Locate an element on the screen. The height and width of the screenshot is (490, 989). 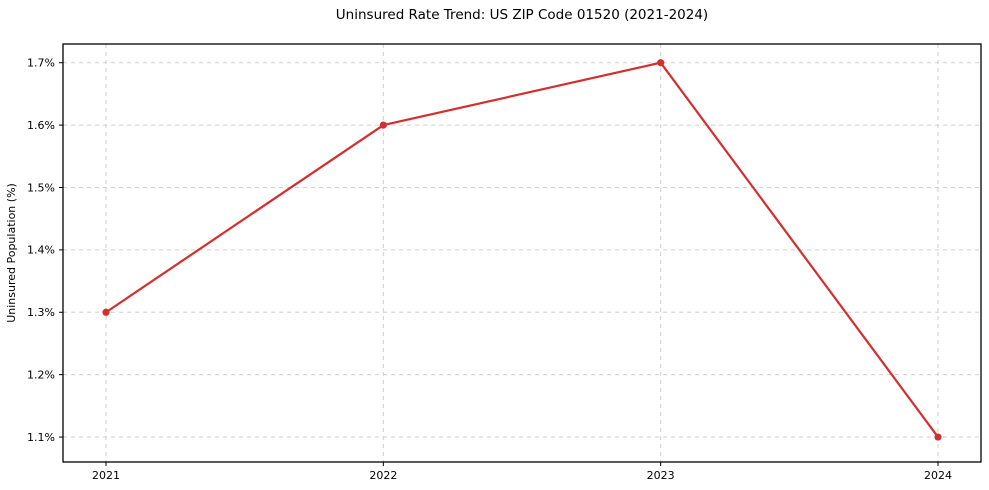
y-axis-label: Uninsured Population (%) is located at coordinates (11, 253).